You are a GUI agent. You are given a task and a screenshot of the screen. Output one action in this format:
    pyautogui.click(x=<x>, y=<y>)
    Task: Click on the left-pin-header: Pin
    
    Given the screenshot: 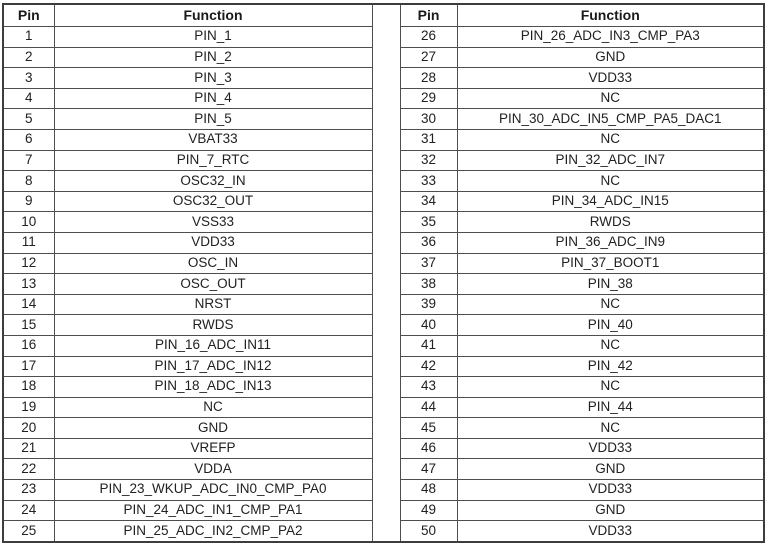 What is the action you would take?
    pyautogui.click(x=28, y=15)
    